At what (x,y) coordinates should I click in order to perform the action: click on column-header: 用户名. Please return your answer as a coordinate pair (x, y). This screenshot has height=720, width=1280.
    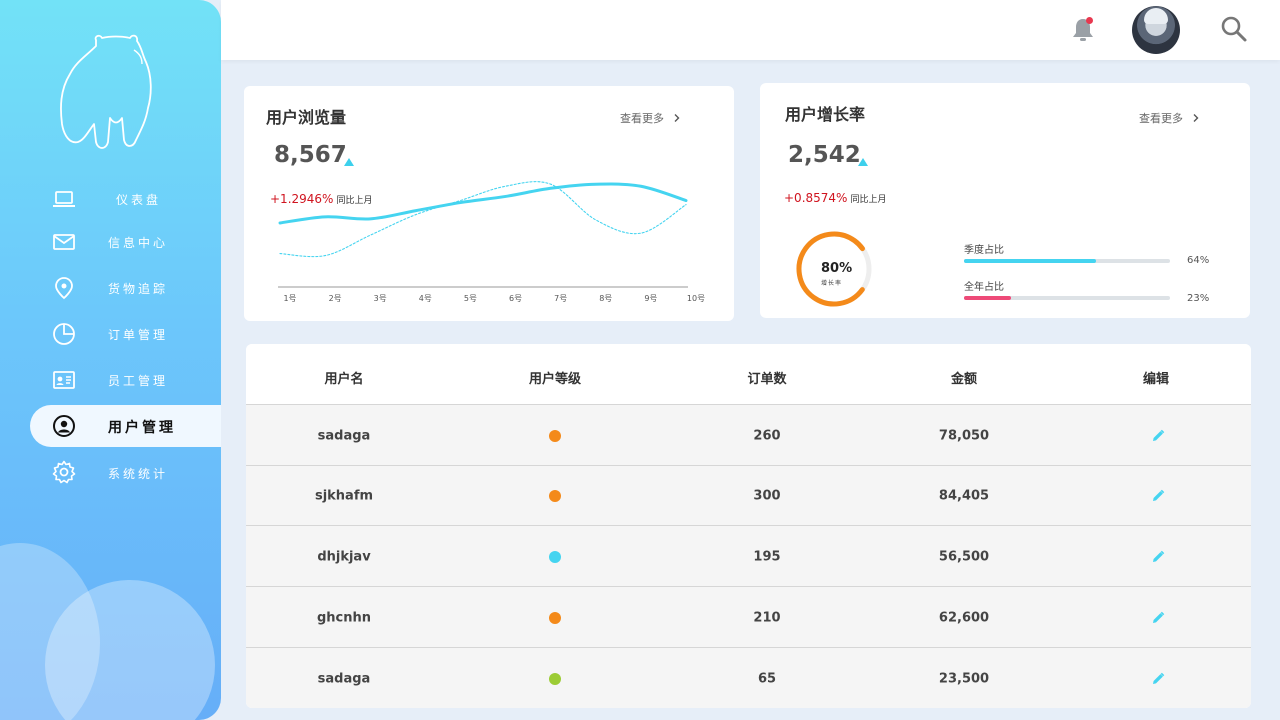
    Looking at the image, I should click on (344, 379).